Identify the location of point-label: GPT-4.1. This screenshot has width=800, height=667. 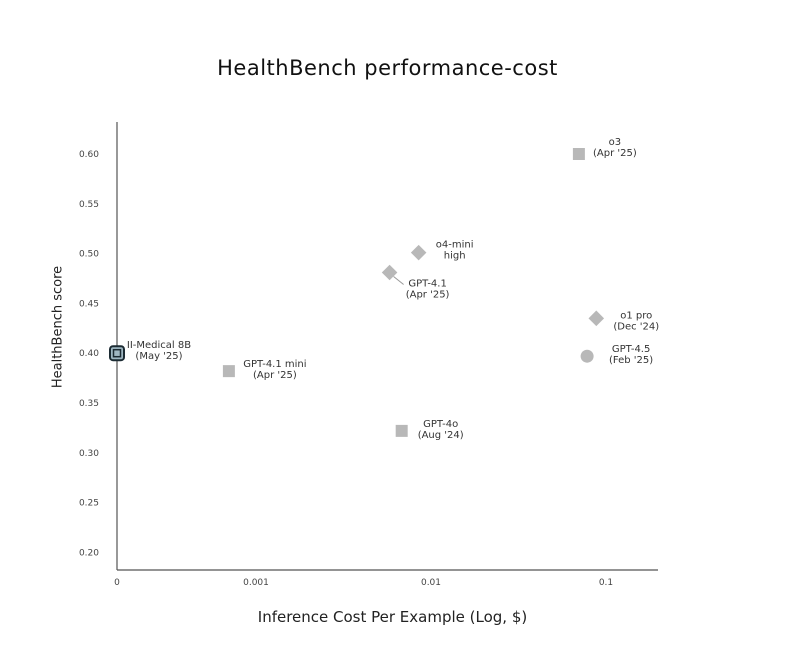
(427, 284).